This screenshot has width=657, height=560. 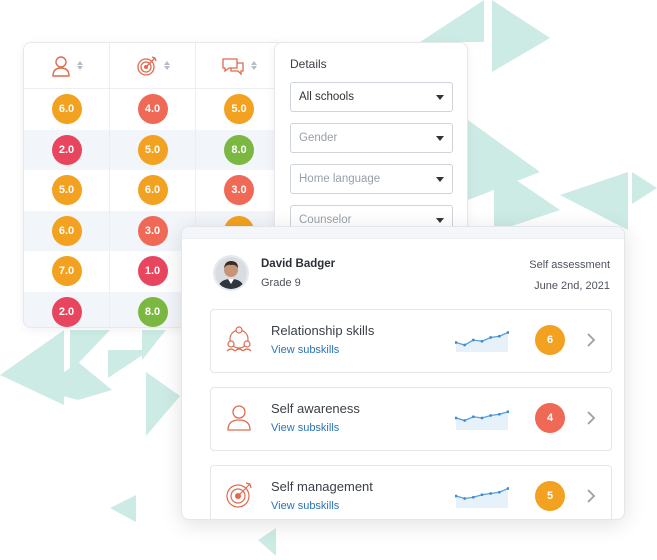 I want to click on filter-label: Home language, so click(x=340, y=179).